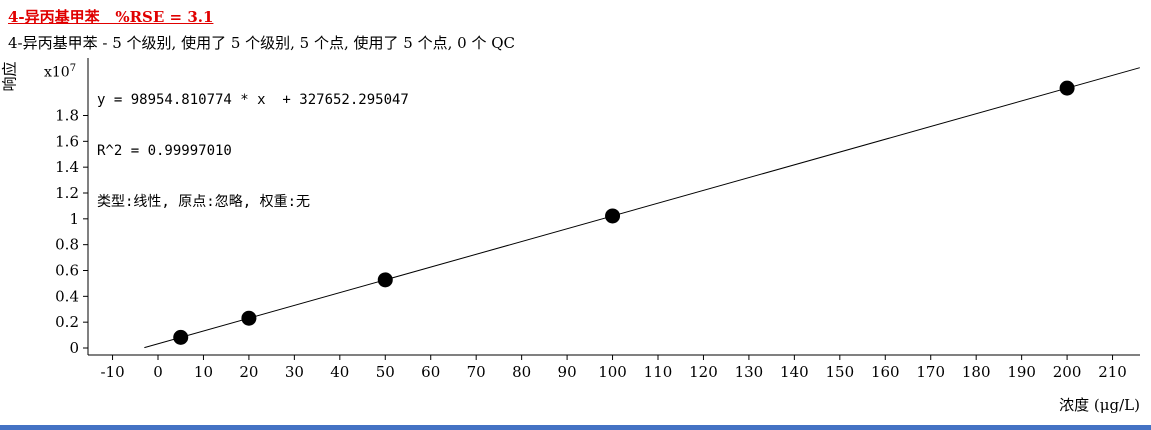 This screenshot has height=430, width=1151. What do you see at coordinates (73, 68) in the screenshot?
I see `y-axis-multiplier-exponent: 7` at bounding box center [73, 68].